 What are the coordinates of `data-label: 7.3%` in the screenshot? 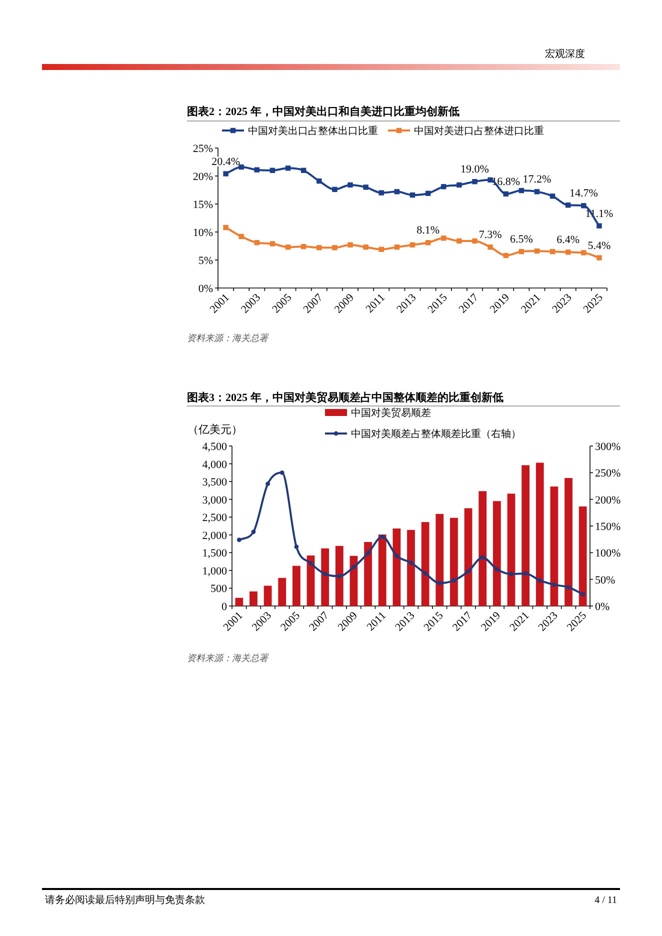 It's located at (490, 235).